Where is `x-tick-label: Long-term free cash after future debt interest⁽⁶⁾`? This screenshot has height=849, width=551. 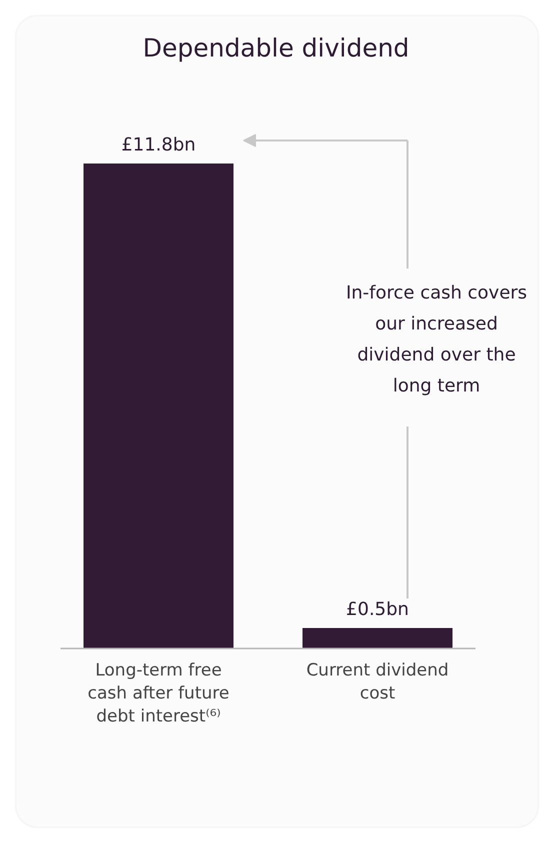 x-tick-label: Long-term free cash after future debt interest⁽⁶⁾ is located at coordinates (159, 693).